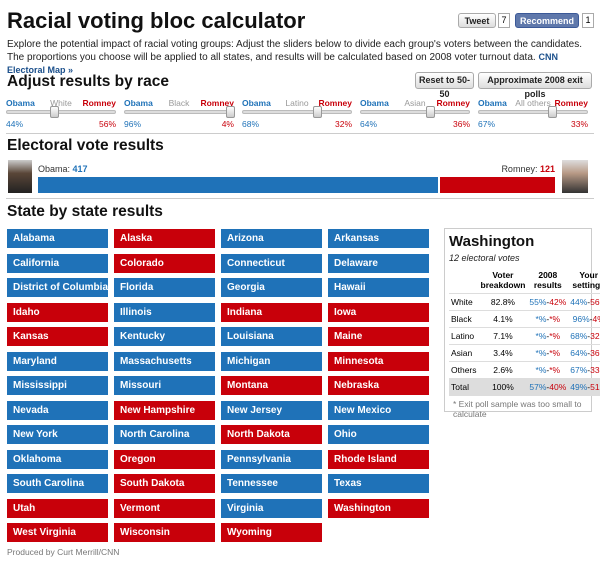 This screenshot has width=600, height=587. I want to click on state-button: Alaska, so click(164, 238).